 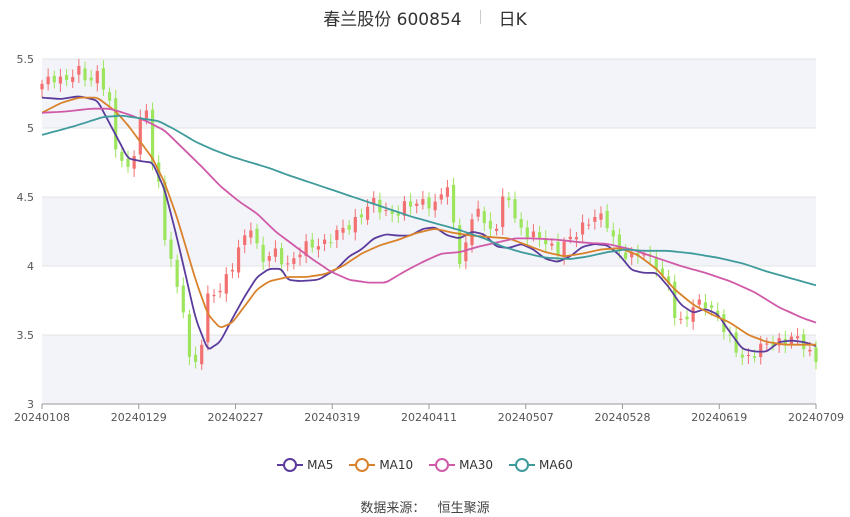 I want to click on legend-item-ma30: MA30, so click(x=461, y=465).